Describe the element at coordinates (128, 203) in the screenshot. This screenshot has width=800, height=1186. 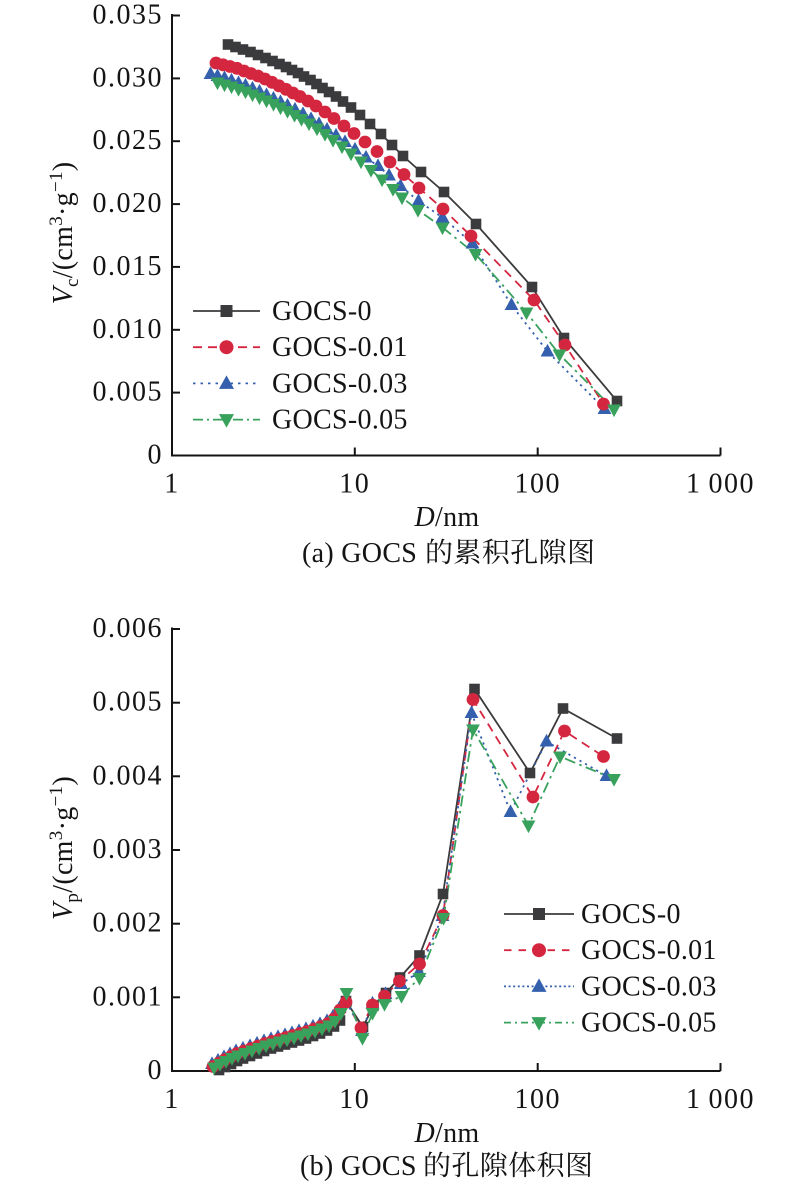
I see `svg-text: 0.020` at that location.